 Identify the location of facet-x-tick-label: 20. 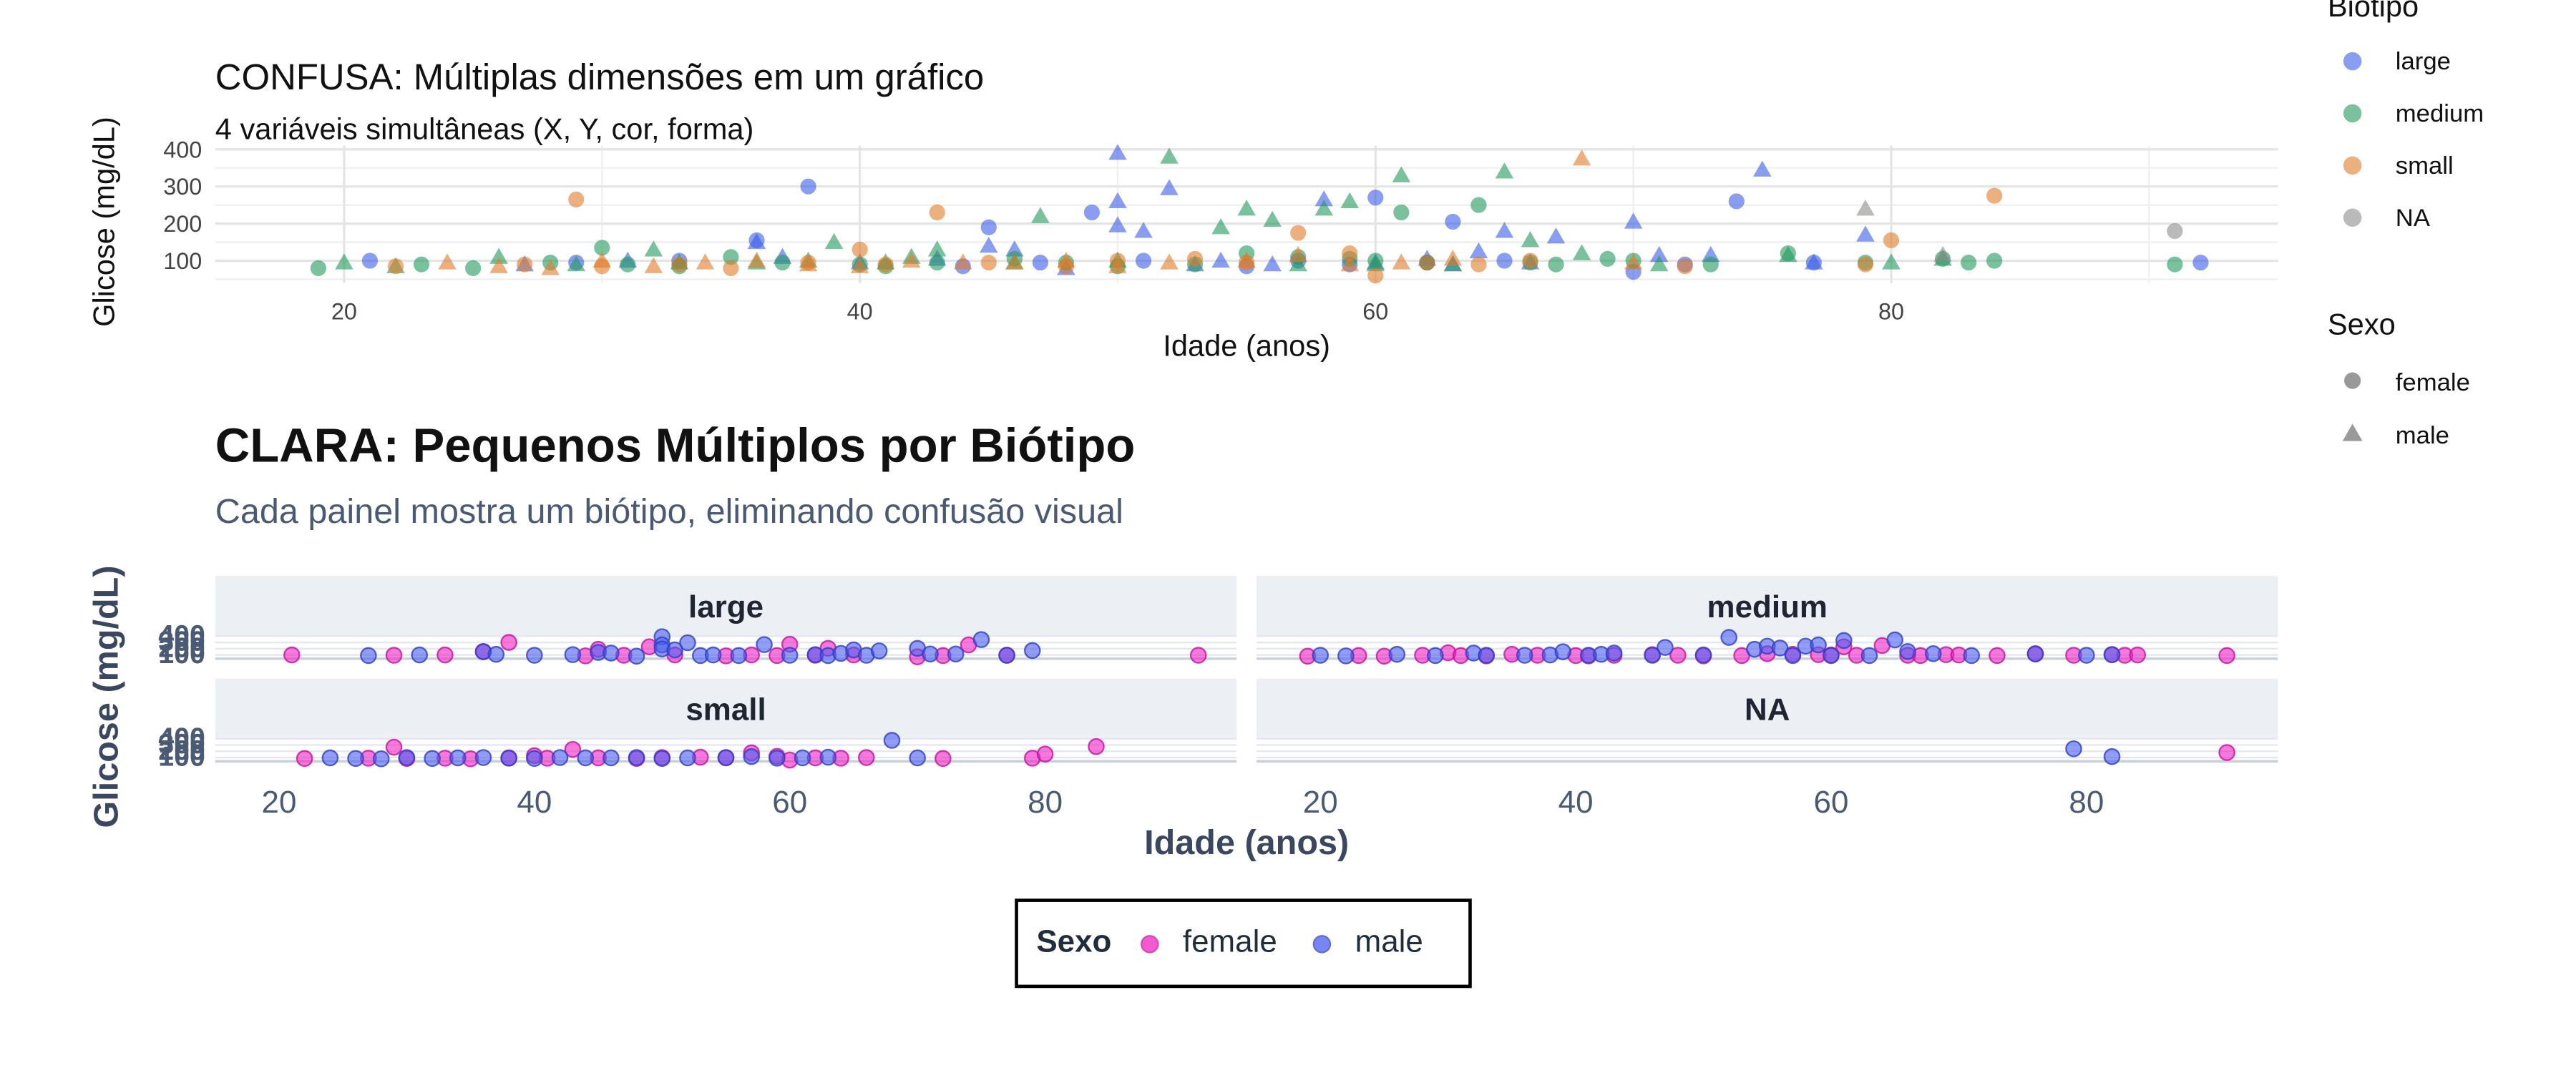
(279, 803).